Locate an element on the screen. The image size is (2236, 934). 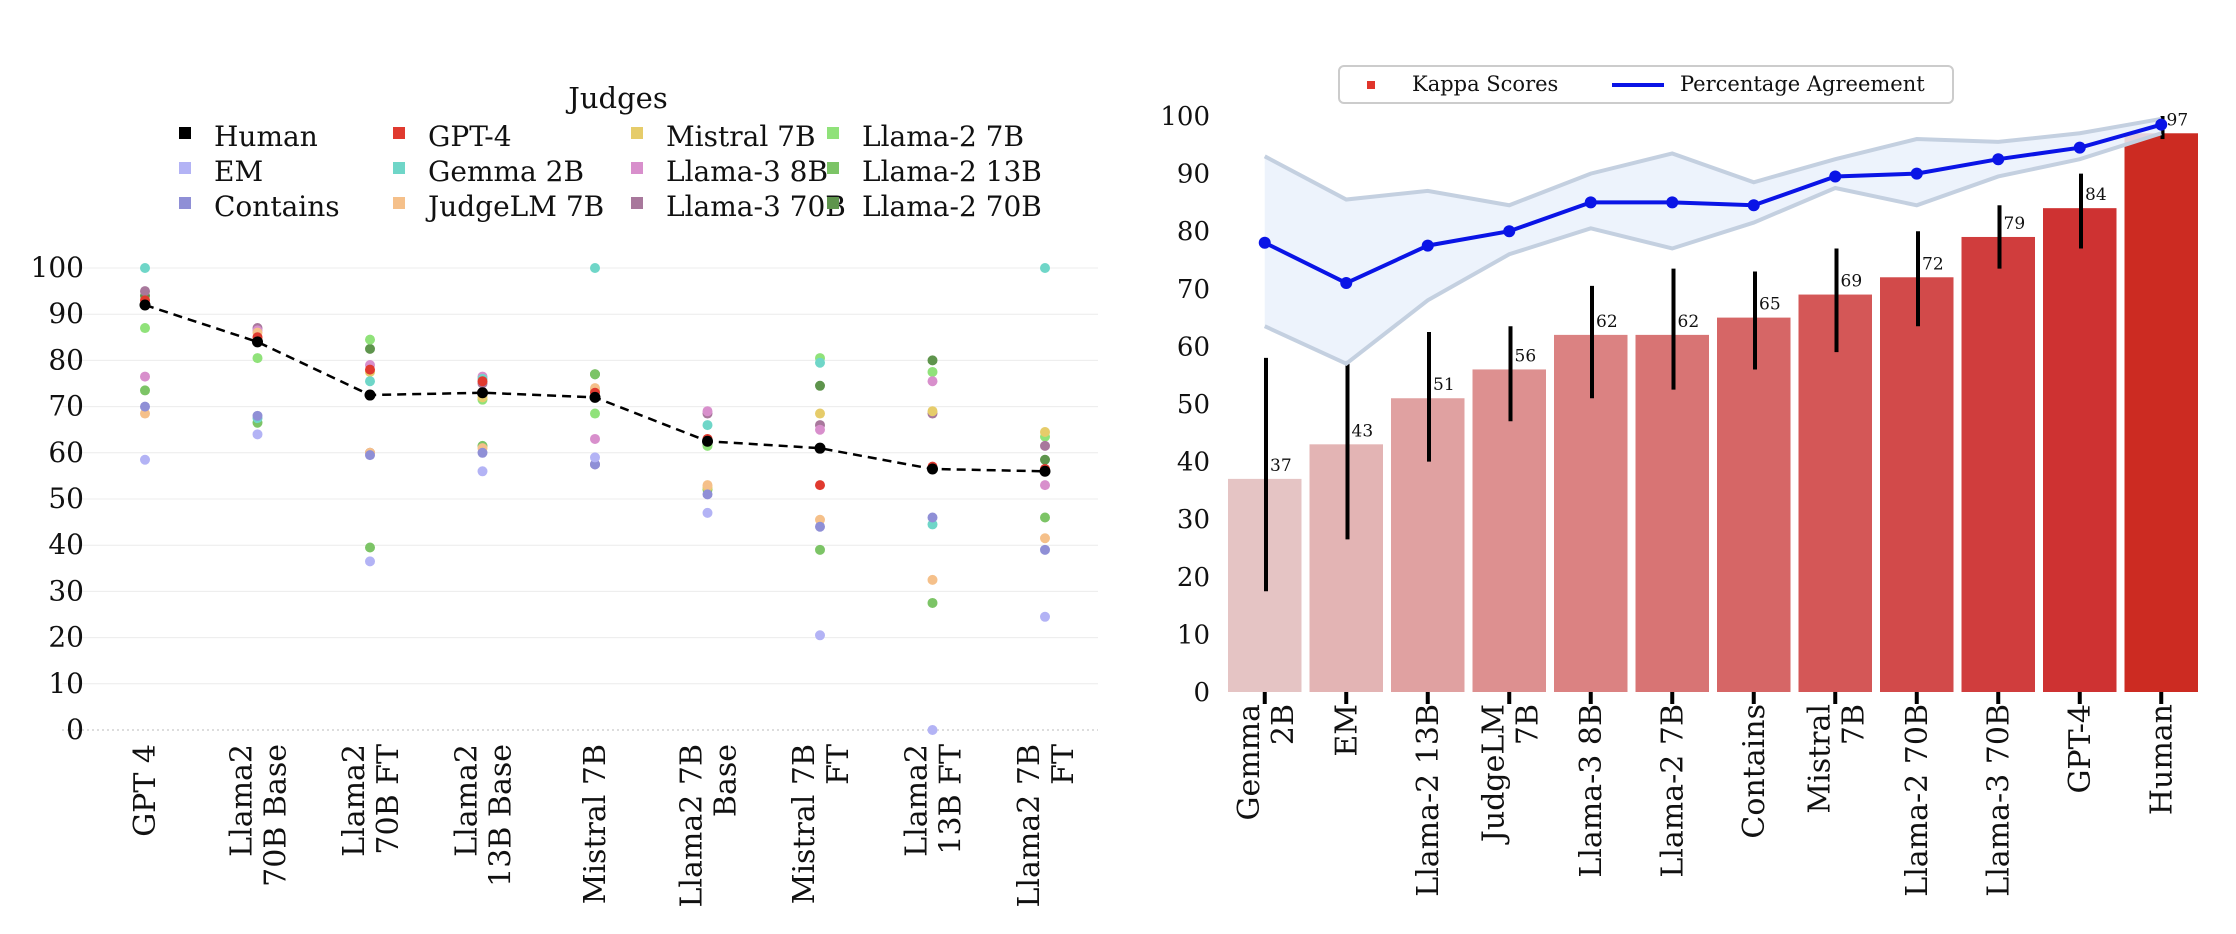
right-x-tick-contains: Contains is located at coordinates (1754, 771).